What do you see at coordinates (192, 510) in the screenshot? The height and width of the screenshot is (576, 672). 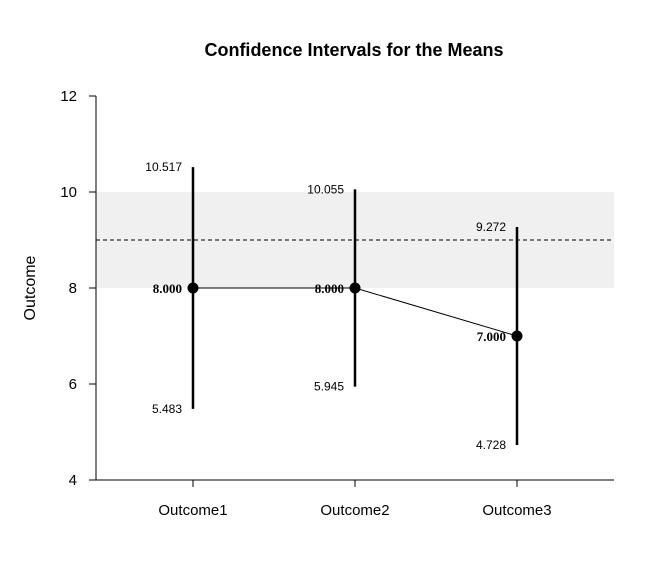 I see `x-tick-label: Outcome1` at bounding box center [192, 510].